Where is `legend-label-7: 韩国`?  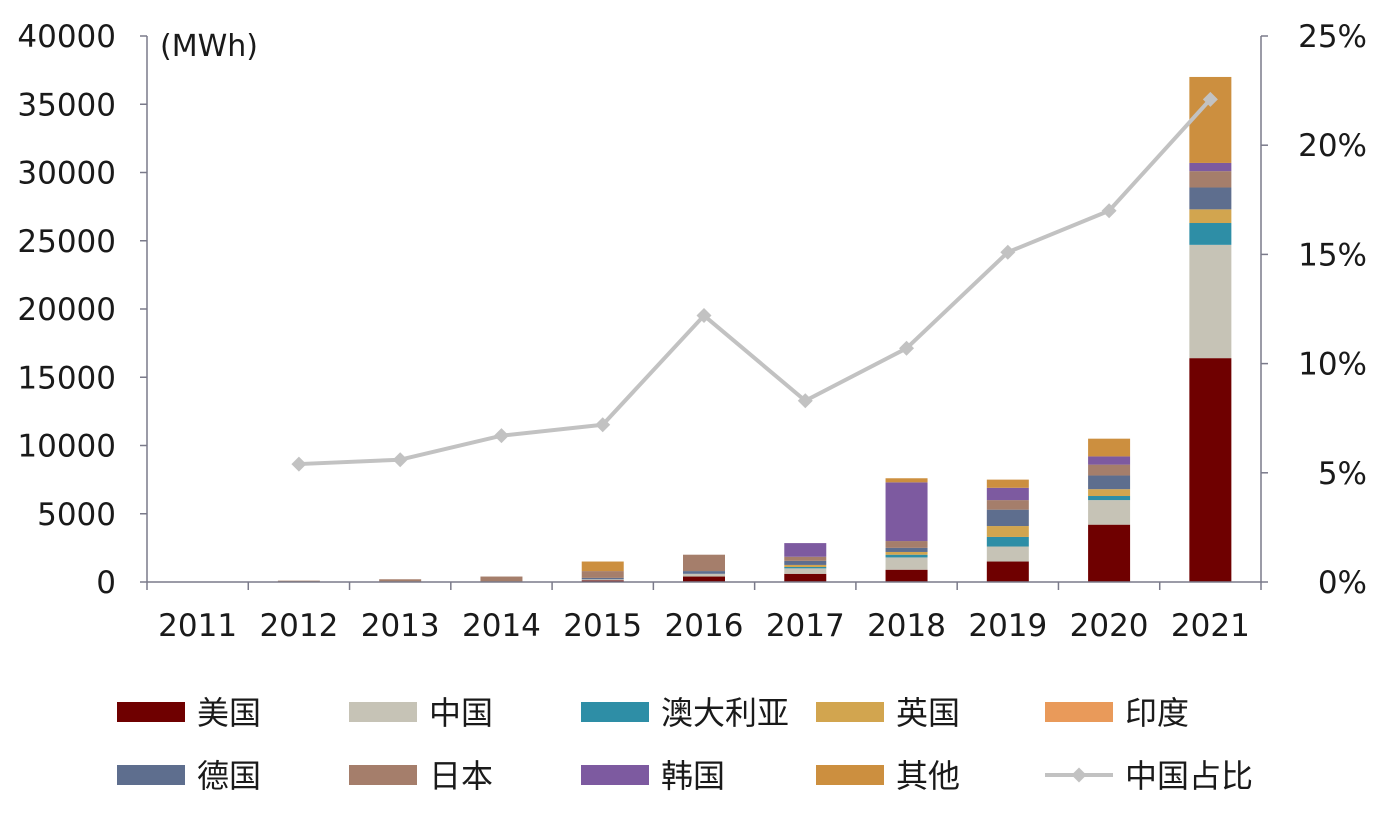
legend-label-7: 韩国 is located at coordinates (693, 776).